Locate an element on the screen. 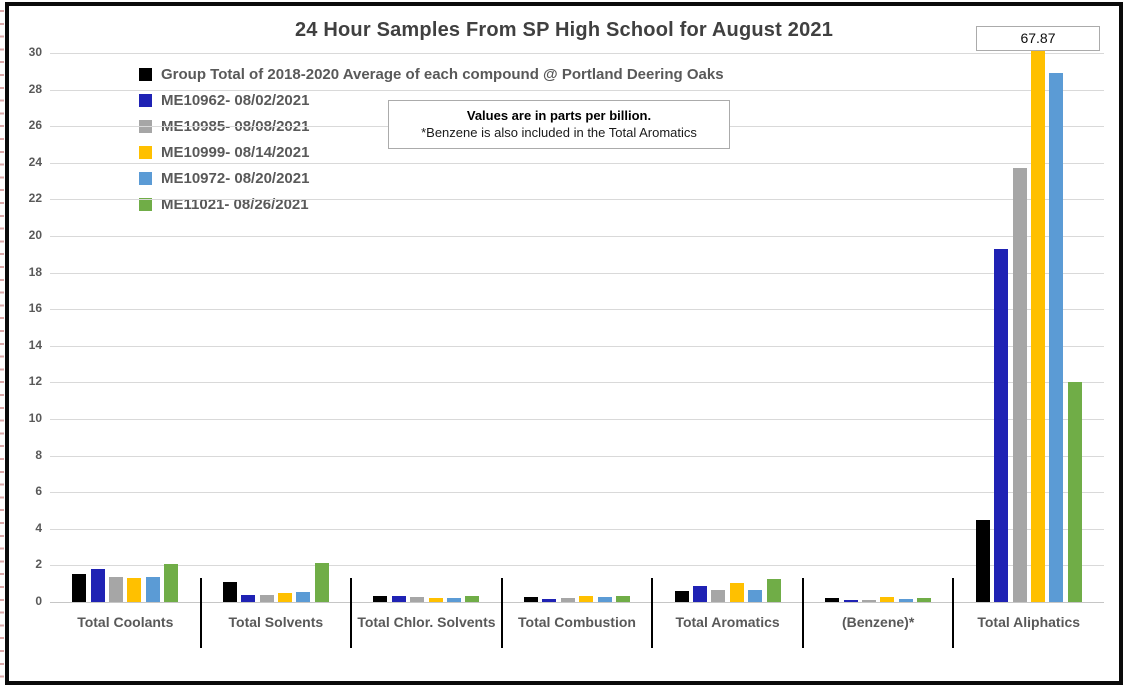 This screenshot has height=687, width=1125. legend-item-6: ME11021- 08/26/2021 is located at coordinates (431, 204).